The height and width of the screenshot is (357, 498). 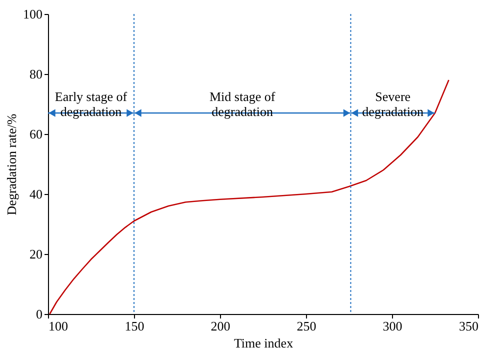 I want to click on x-tick-label: 250, so click(x=306, y=326).